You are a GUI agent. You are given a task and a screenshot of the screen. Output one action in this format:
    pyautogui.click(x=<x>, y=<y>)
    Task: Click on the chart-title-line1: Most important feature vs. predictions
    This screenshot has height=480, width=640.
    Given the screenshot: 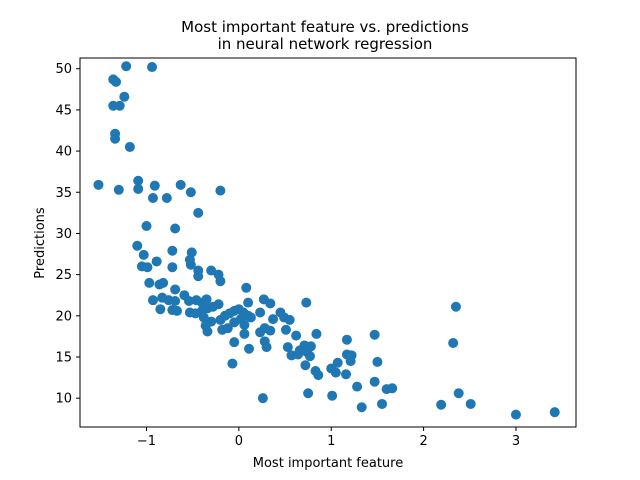 What is the action you would take?
    pyautogui.click(x=325, y=27)
    